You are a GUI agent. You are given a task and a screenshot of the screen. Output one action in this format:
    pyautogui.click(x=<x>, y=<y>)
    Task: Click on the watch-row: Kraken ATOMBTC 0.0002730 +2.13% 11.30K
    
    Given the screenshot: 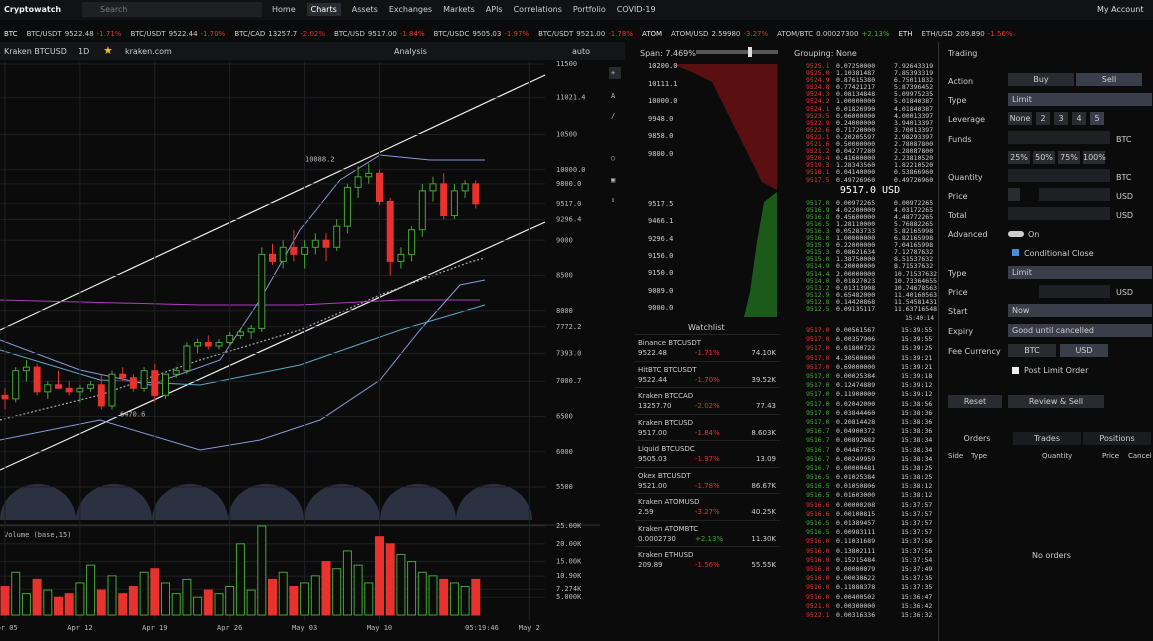 What is the action you would take?
    pyautogui.click(x=707, y=533)
    